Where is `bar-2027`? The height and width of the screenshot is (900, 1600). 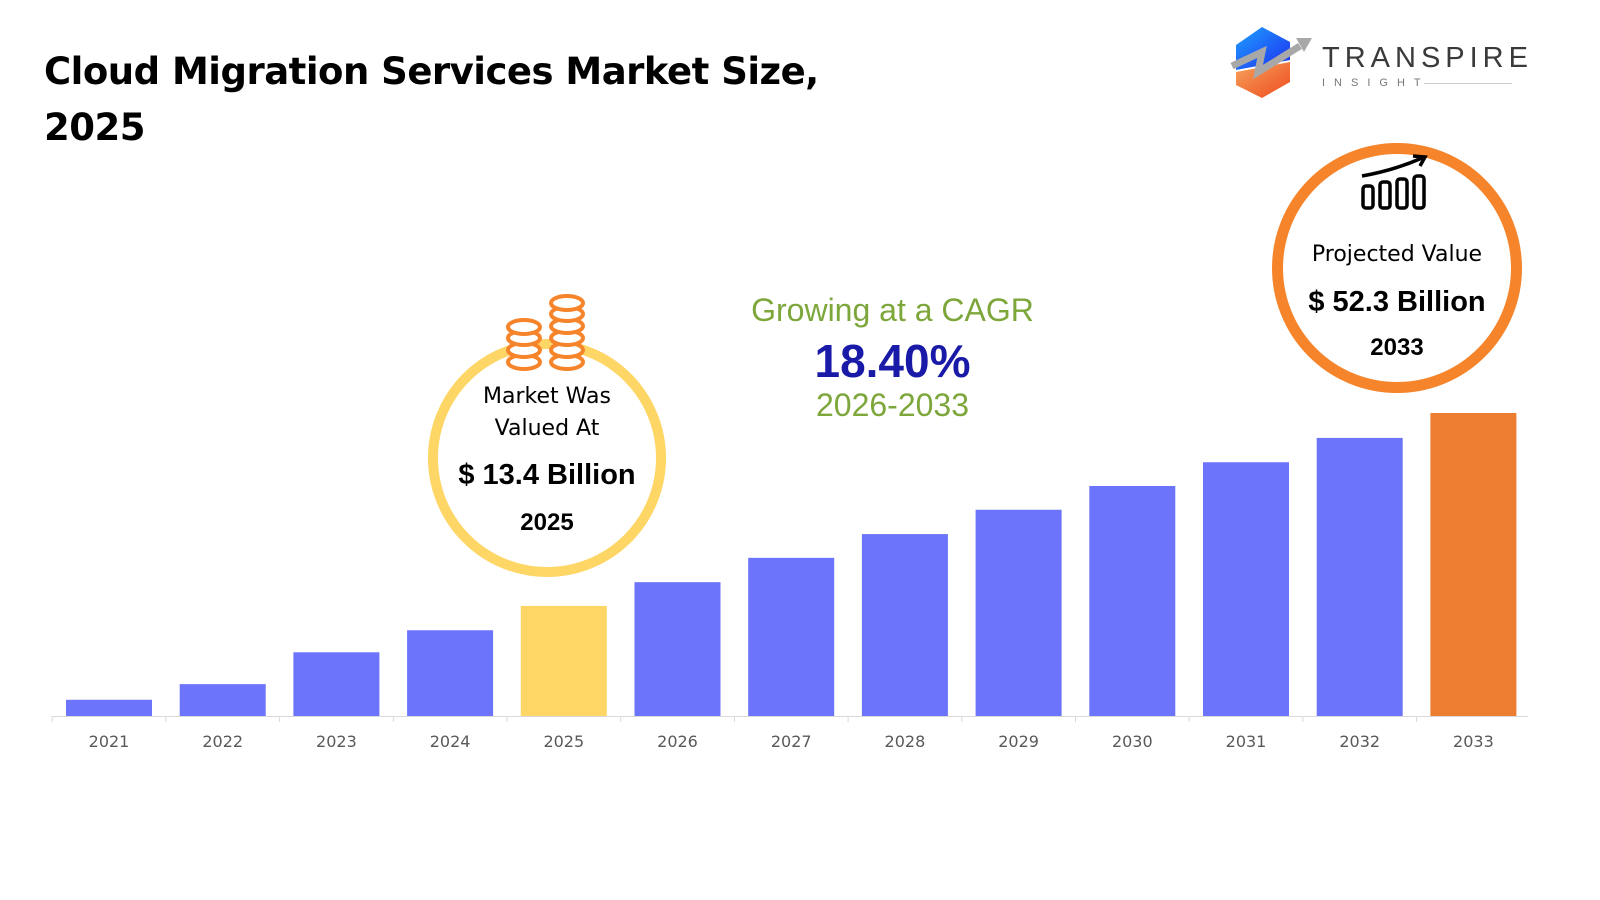
bar-2027 is located at coordinates (791, 636).